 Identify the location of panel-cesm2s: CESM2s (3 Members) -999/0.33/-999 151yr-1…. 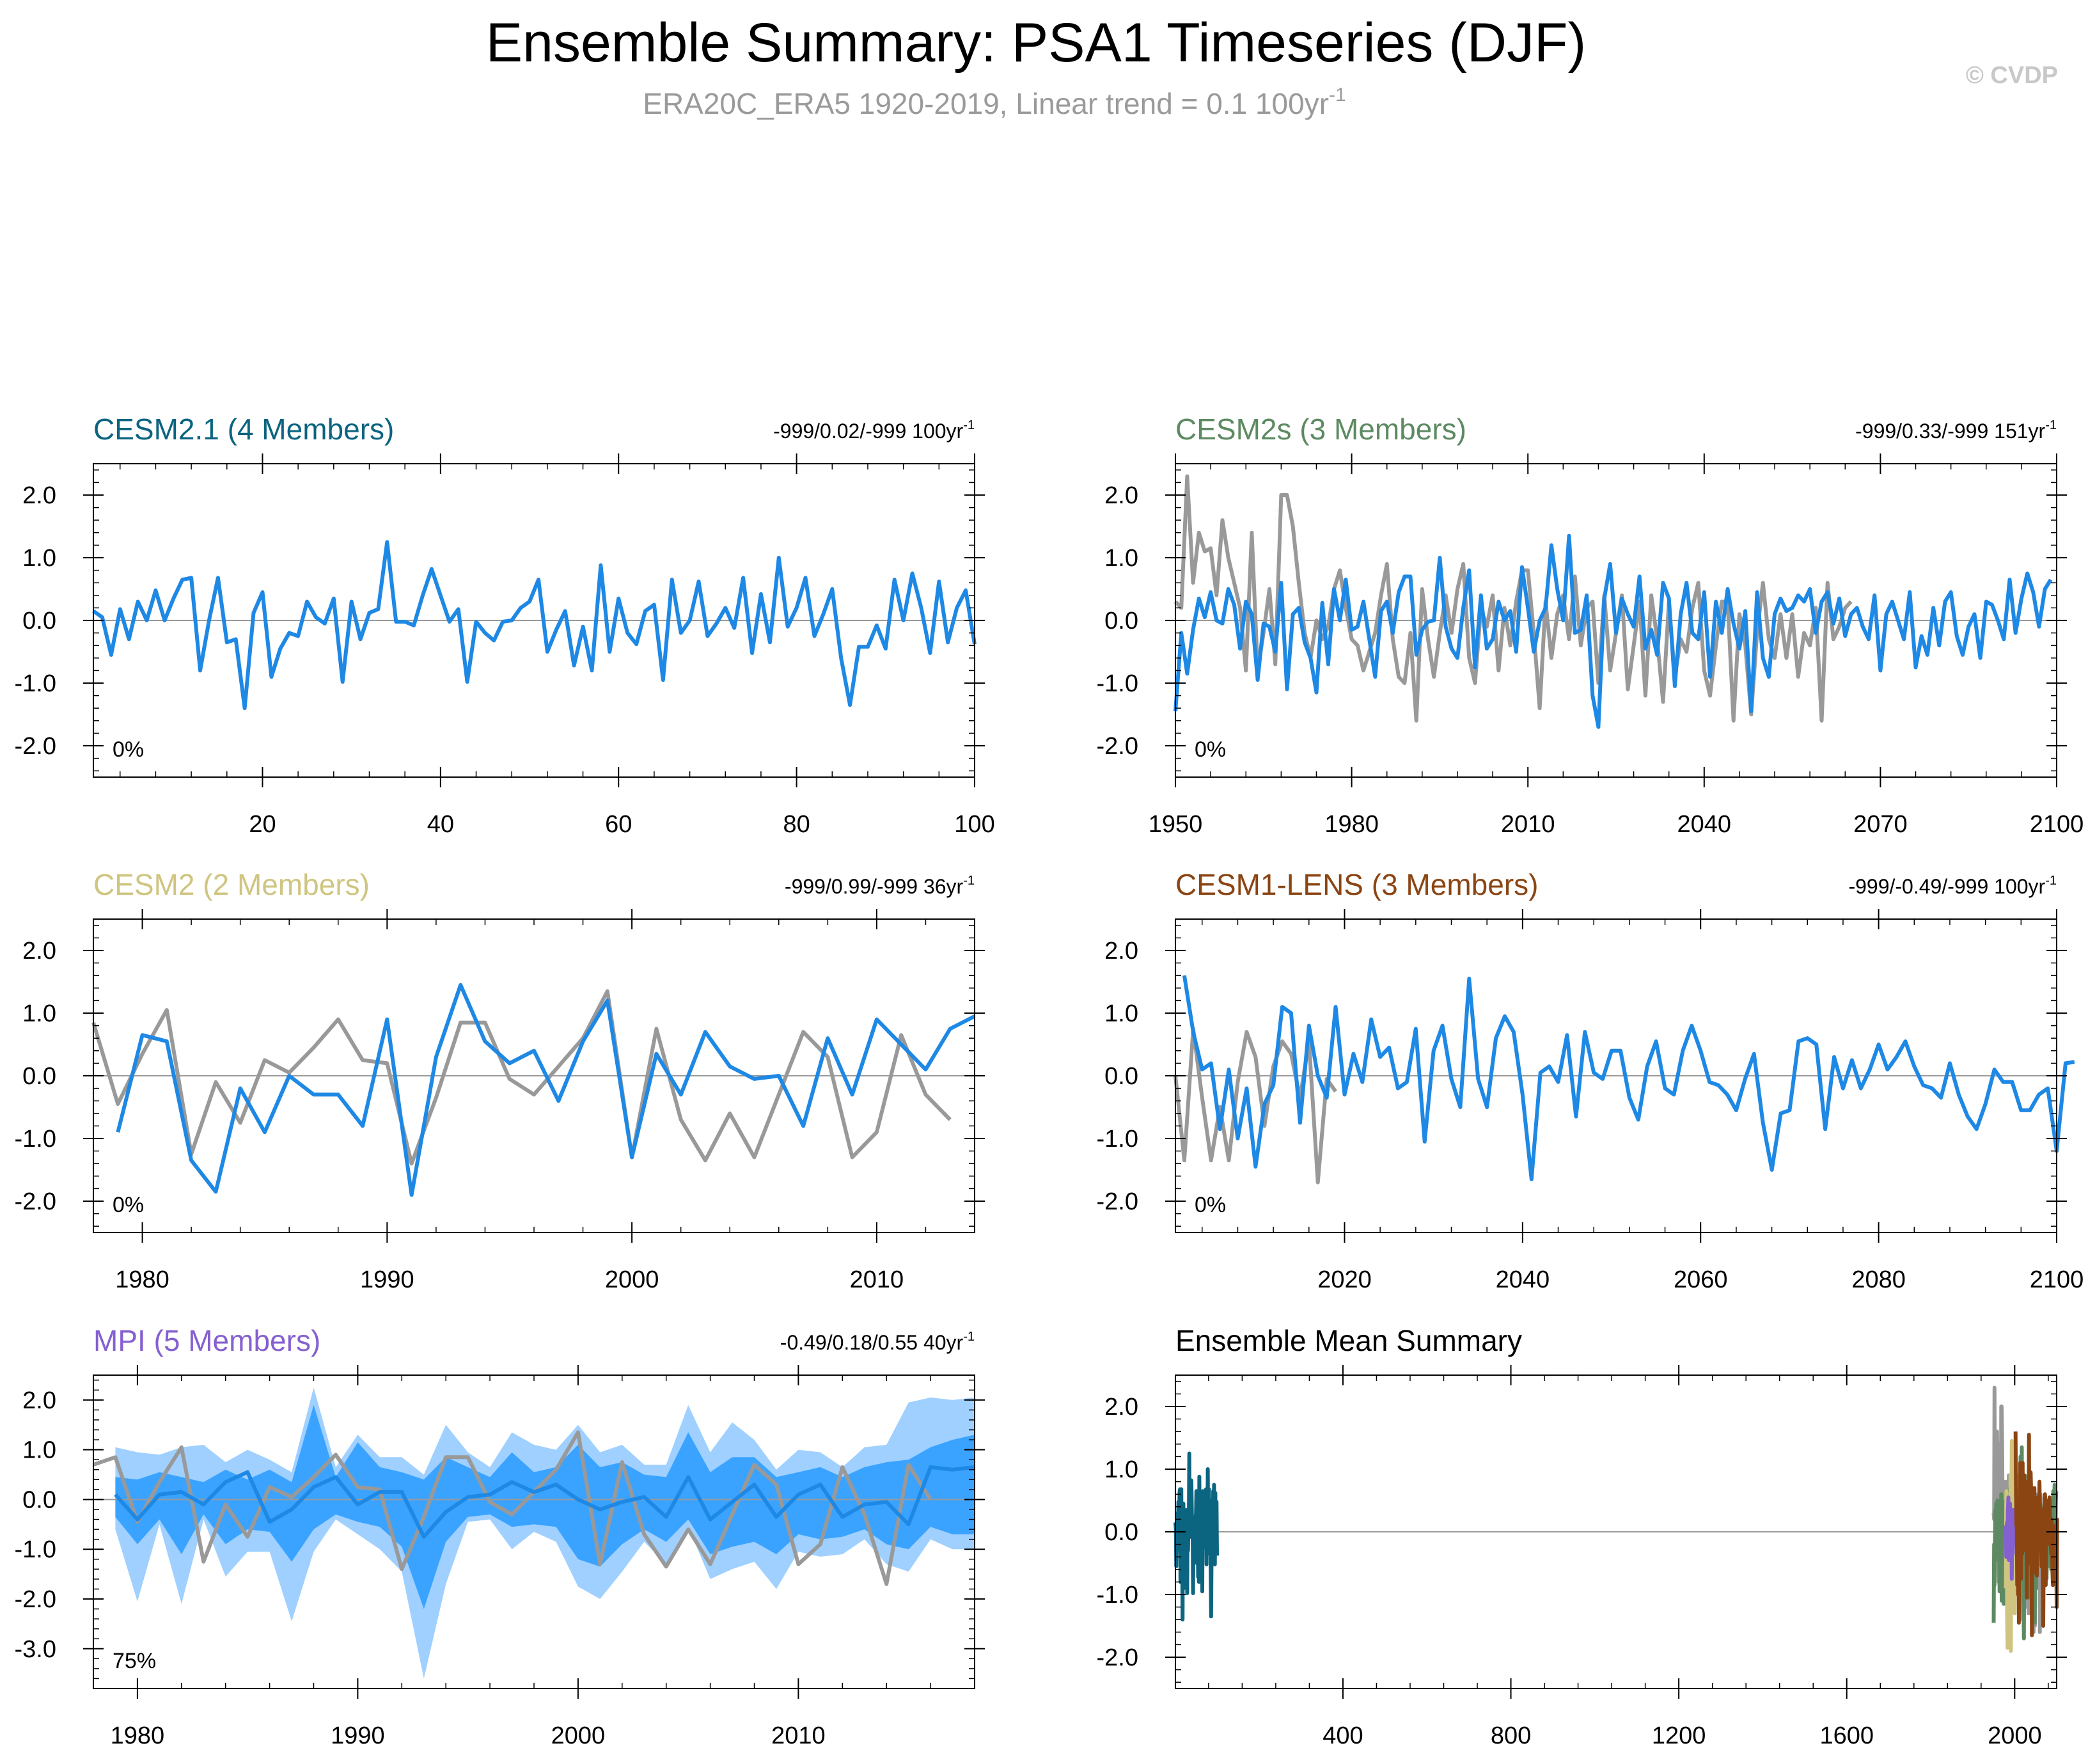
(1590, 625).